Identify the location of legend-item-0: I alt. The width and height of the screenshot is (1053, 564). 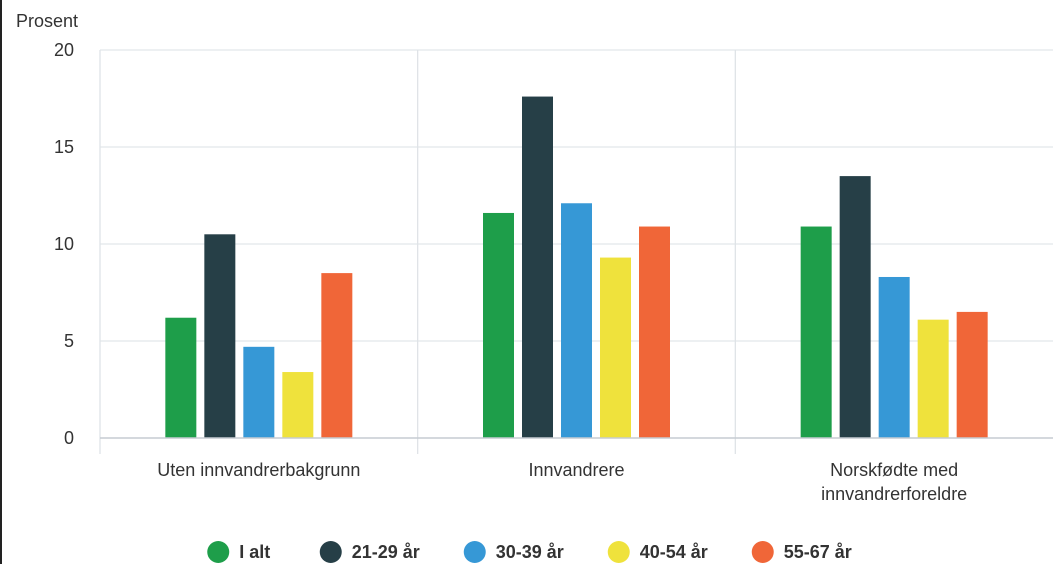
(238, 552).